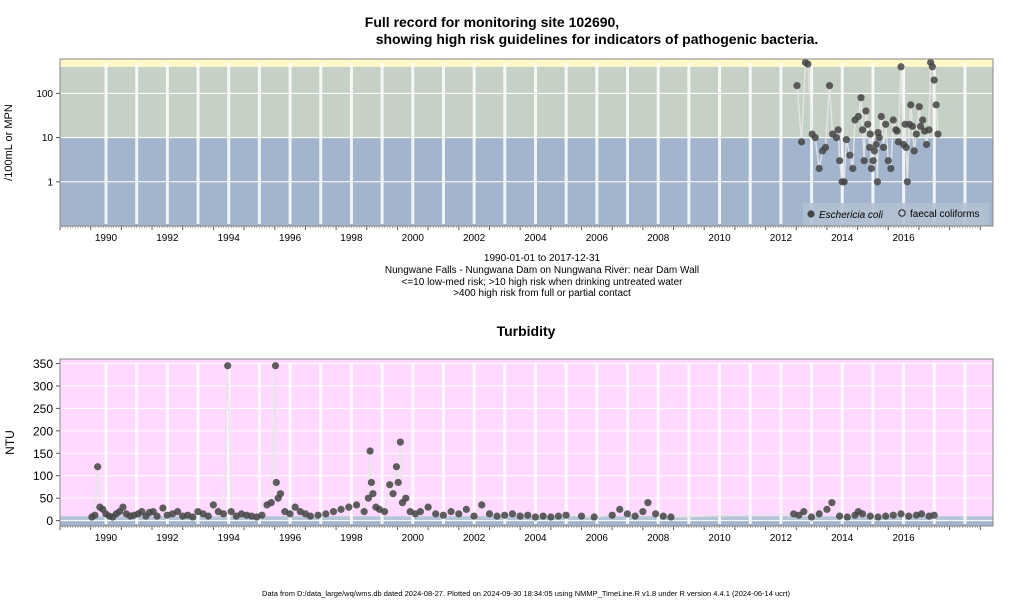  I want to click on legend-faecal-marker, so click(902, 213).